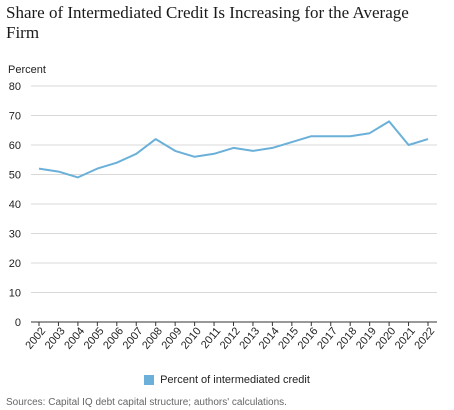  Describe the element at coordinates (327, 338) in the screenshot. I see `x-tick-label: 2017` at that location.